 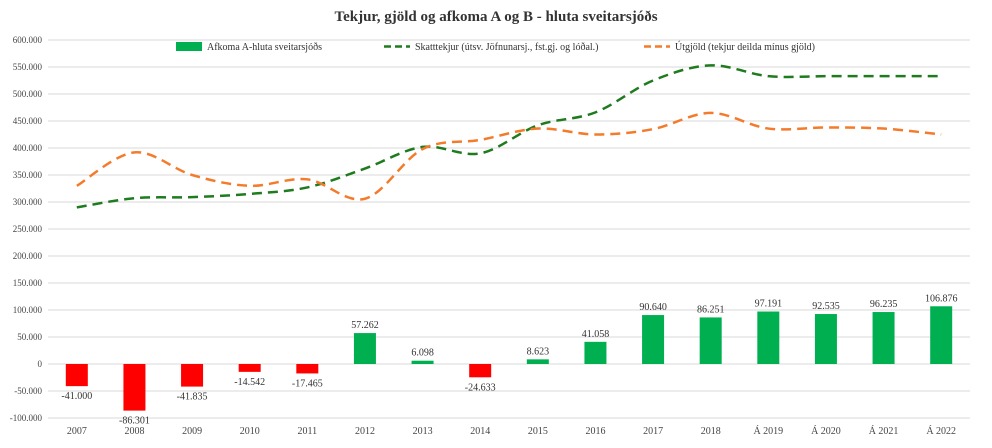 I want to click on y-tick-label: 0, so click(x=40, y=364).